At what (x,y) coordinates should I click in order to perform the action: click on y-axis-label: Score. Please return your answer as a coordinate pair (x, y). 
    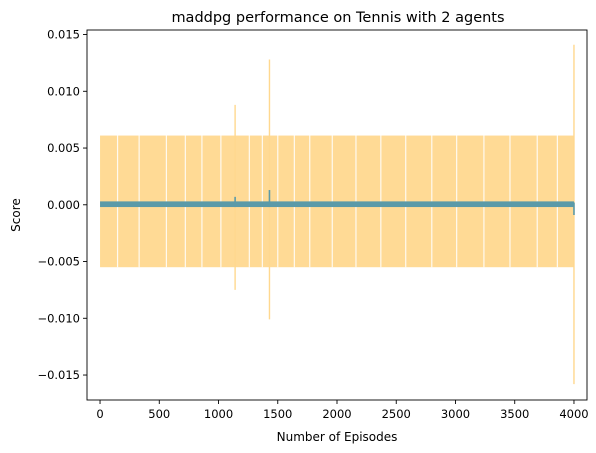
    Looking at the image, I should click on (16, 215).